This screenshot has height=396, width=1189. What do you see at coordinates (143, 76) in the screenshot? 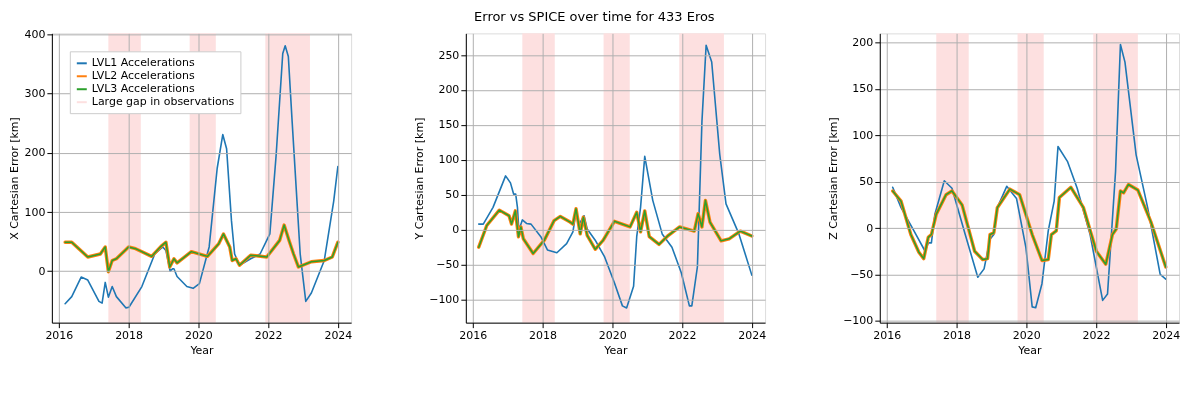
I see `legend-label: LVL2 Accelerations` at bounding box center [143, 76].